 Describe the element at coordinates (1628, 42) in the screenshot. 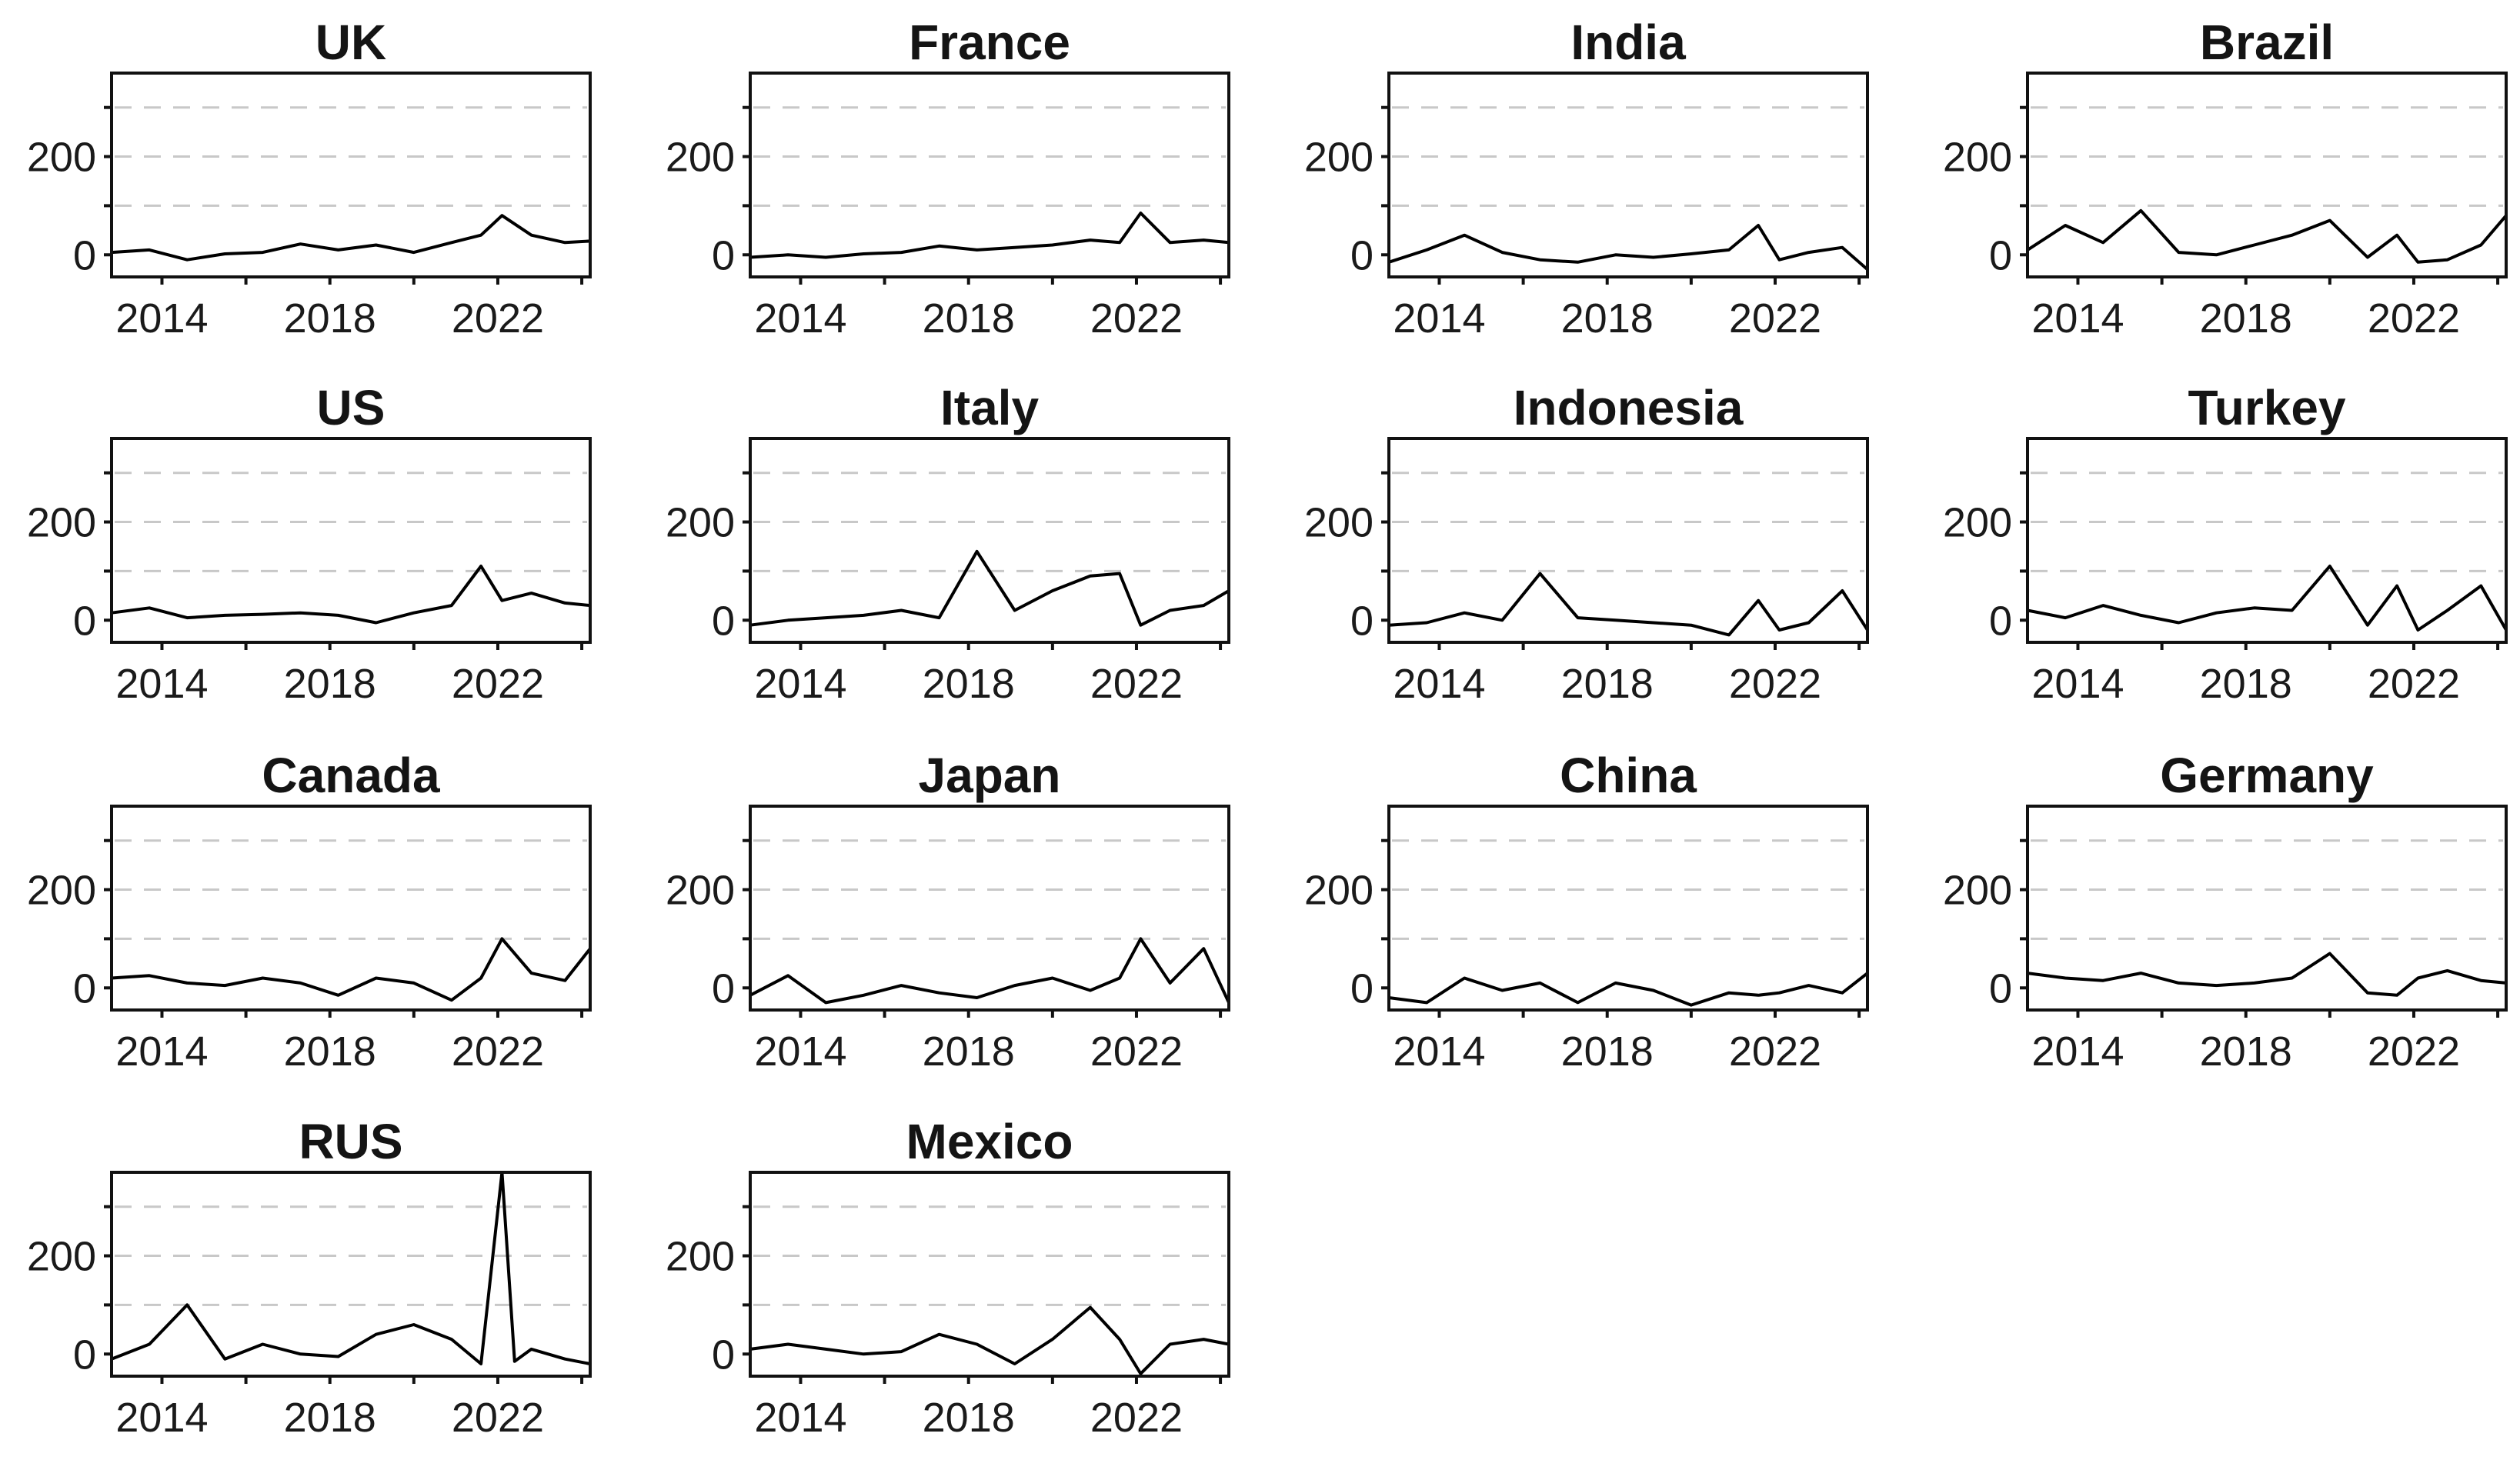

I see `panel-title: India` at that location.